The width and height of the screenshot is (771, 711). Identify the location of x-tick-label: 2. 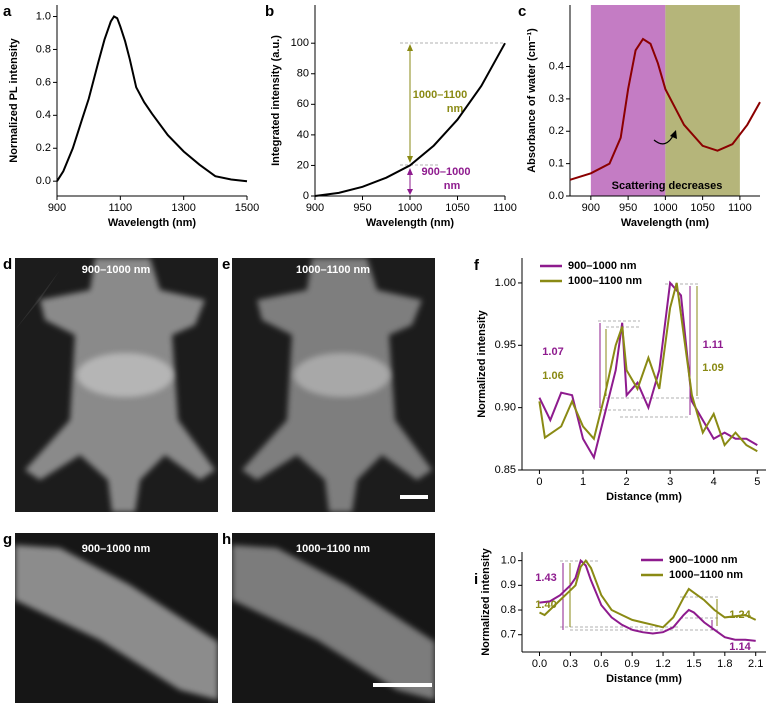
(627, 482).